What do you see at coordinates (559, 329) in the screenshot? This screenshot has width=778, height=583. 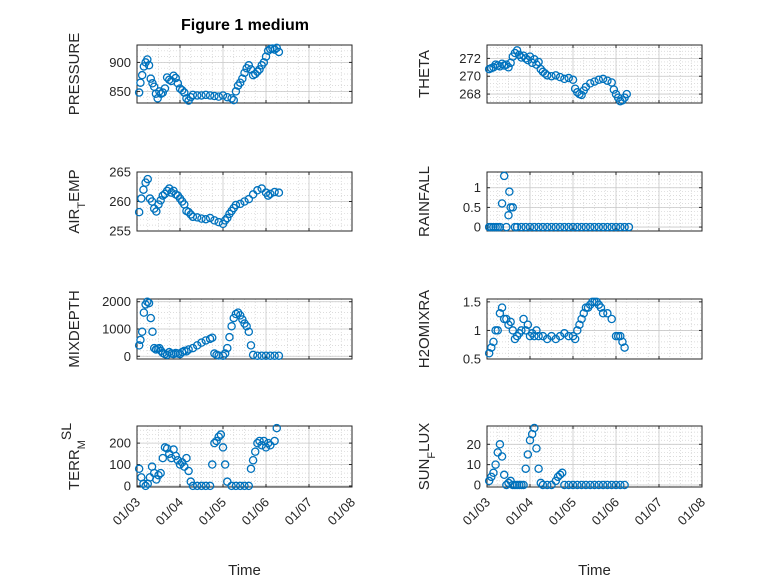 I see `subplot-6: 0.5 1 1.5 H2OMIXRA` at bounding box center [559, 329].